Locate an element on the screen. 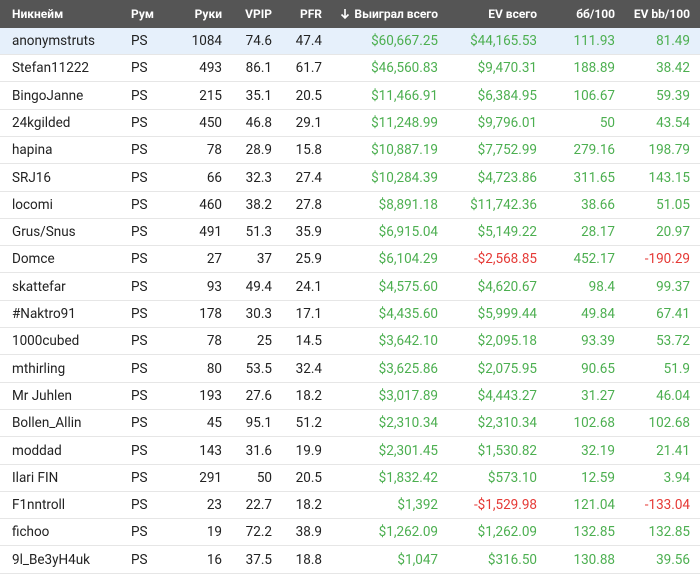  cell: SRJ16 is located at coordinates (31, 177).